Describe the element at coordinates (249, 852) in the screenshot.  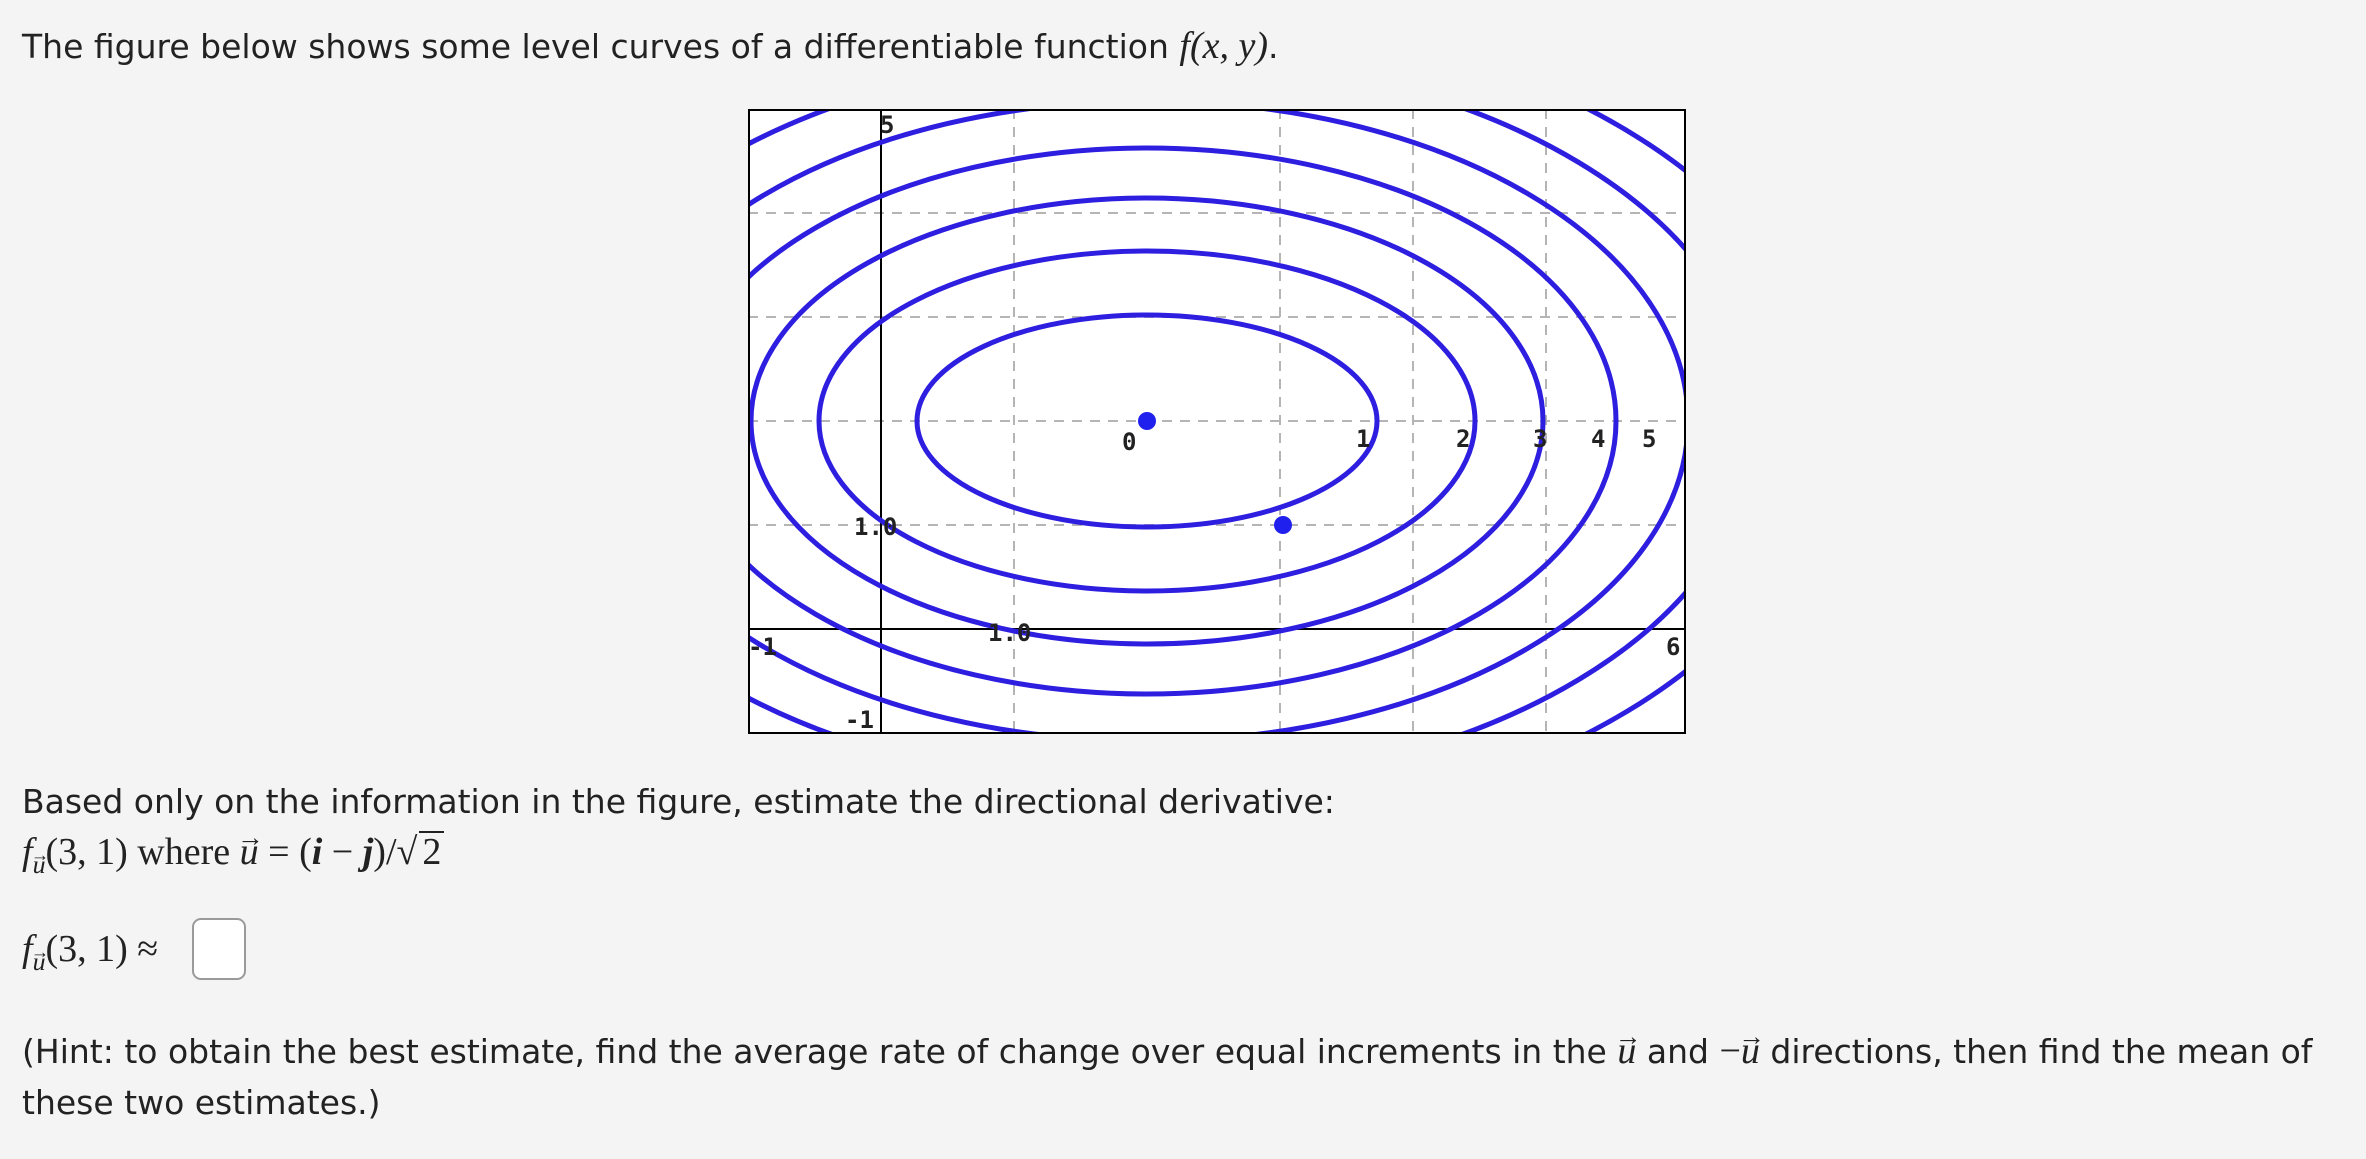
I see `u-vector: u` at that location.